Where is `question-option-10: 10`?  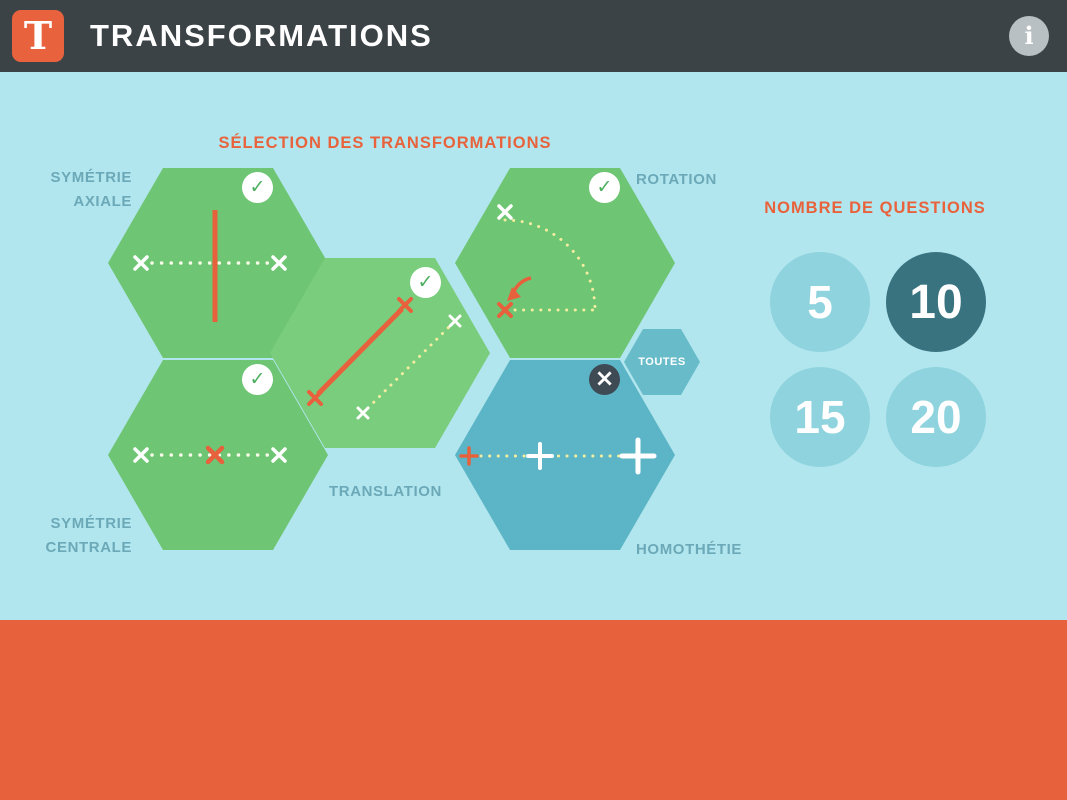
question-option-10: 10 is located at coordinates (936, 302).